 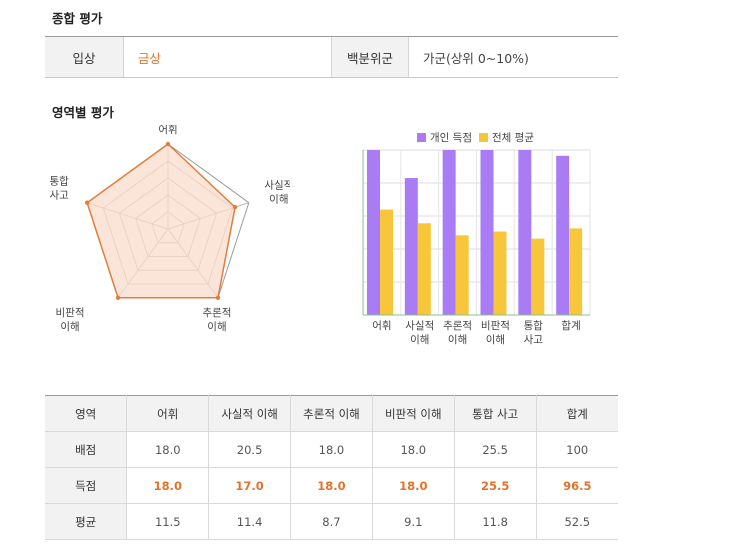 What do you see at coordinates (86, 413) in the screenshot?
I see `table-header-cell: 영역` at bounding box center [86, 413].